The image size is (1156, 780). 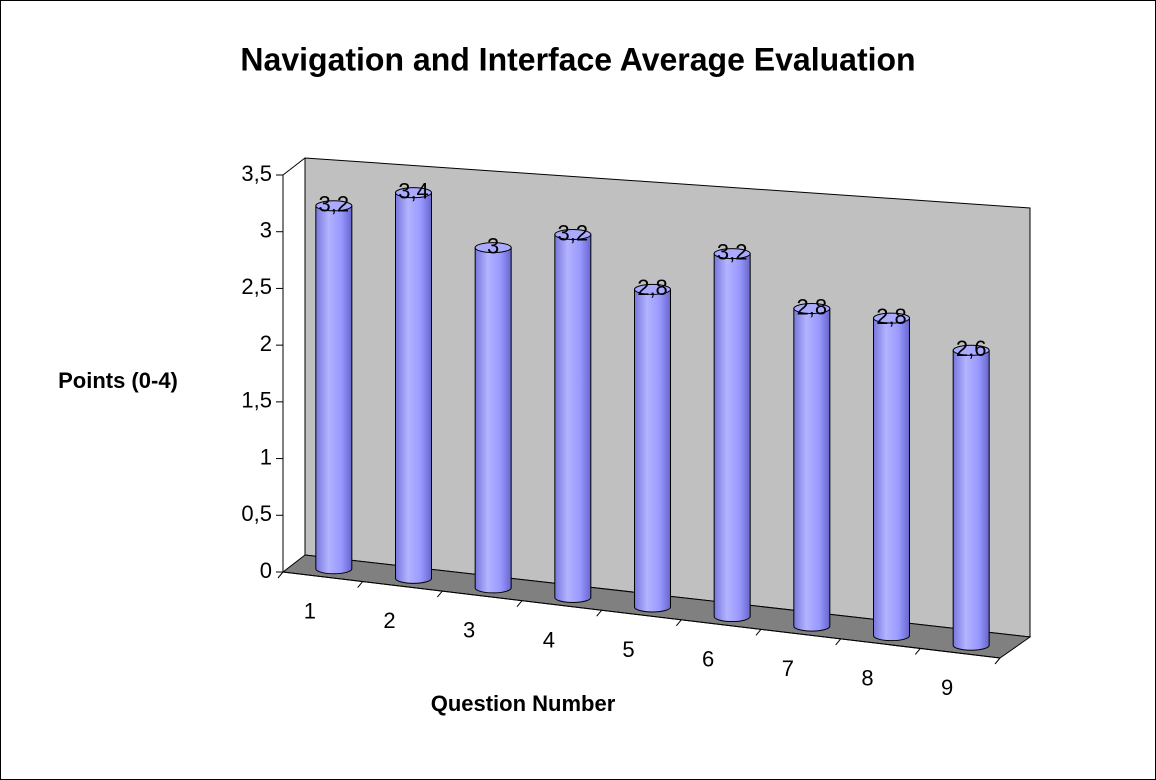 I want to click on y-tick-label: 1,5, so click(x=256, y=400).